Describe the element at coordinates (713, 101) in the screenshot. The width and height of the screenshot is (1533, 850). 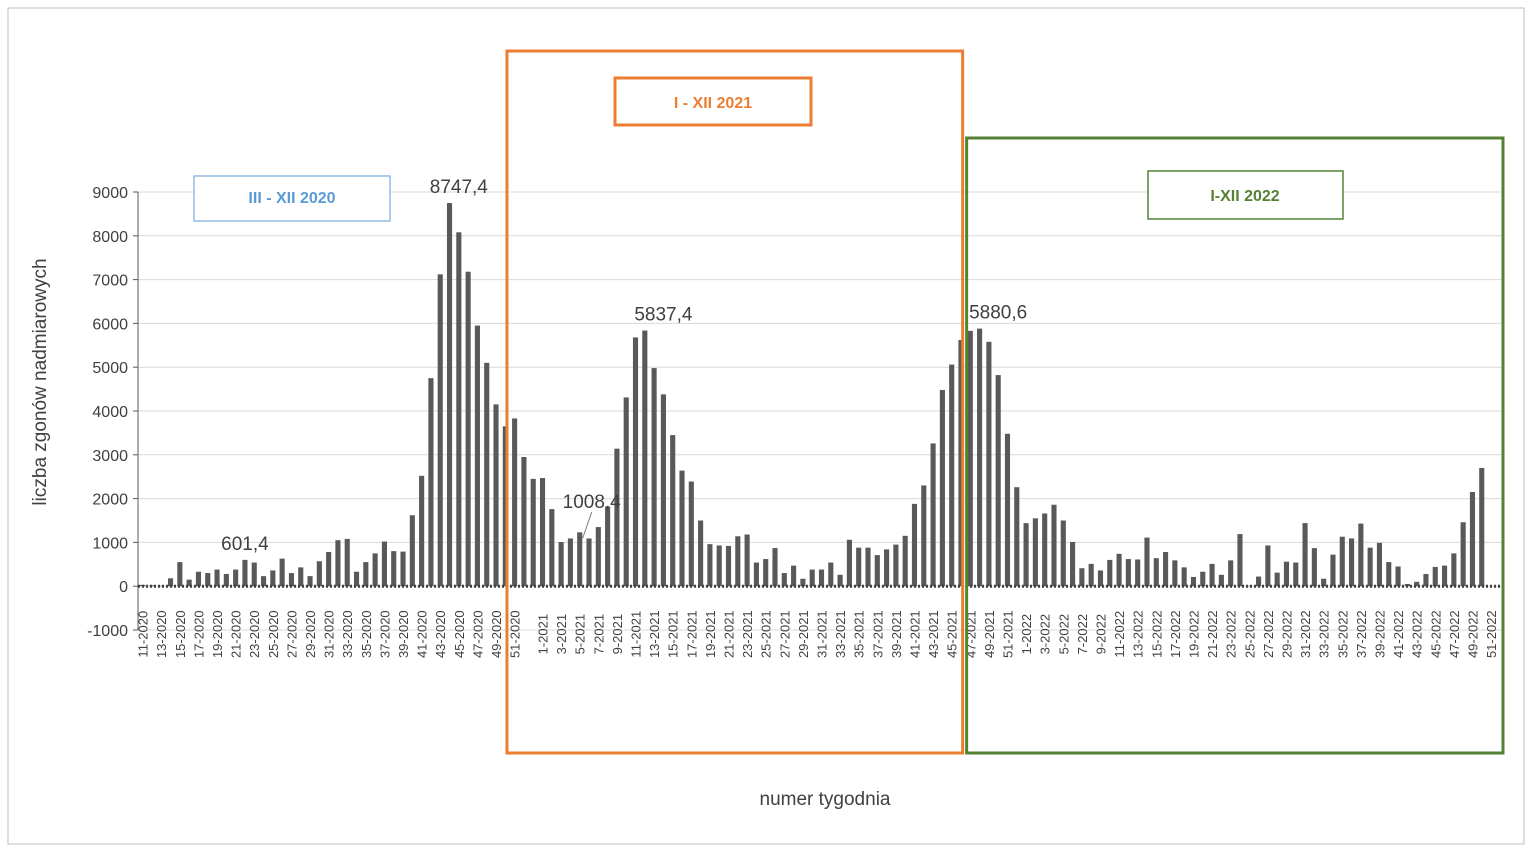
I see `period-label-box-2021` at that location.